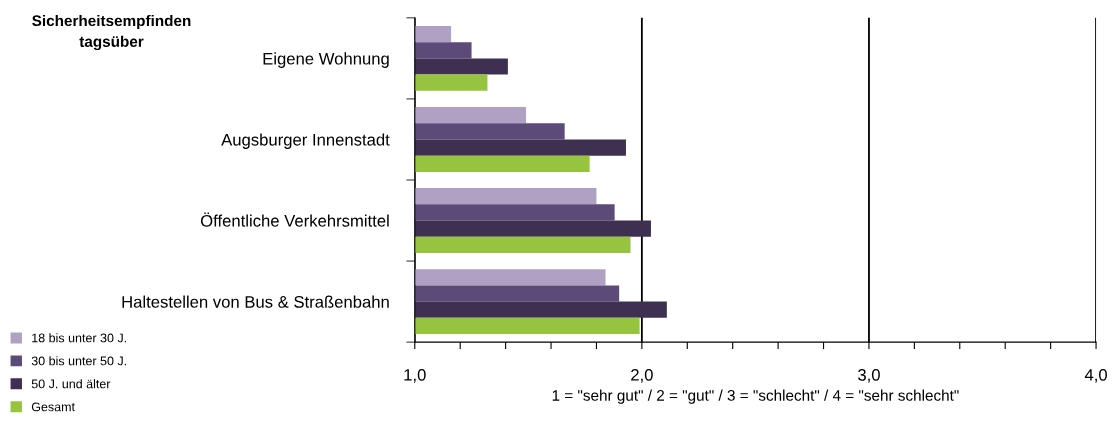 Image resolution: width=1115 pixels, height=425 pixels. I want to click on legend-label: Gesamt, so click(53, 407).